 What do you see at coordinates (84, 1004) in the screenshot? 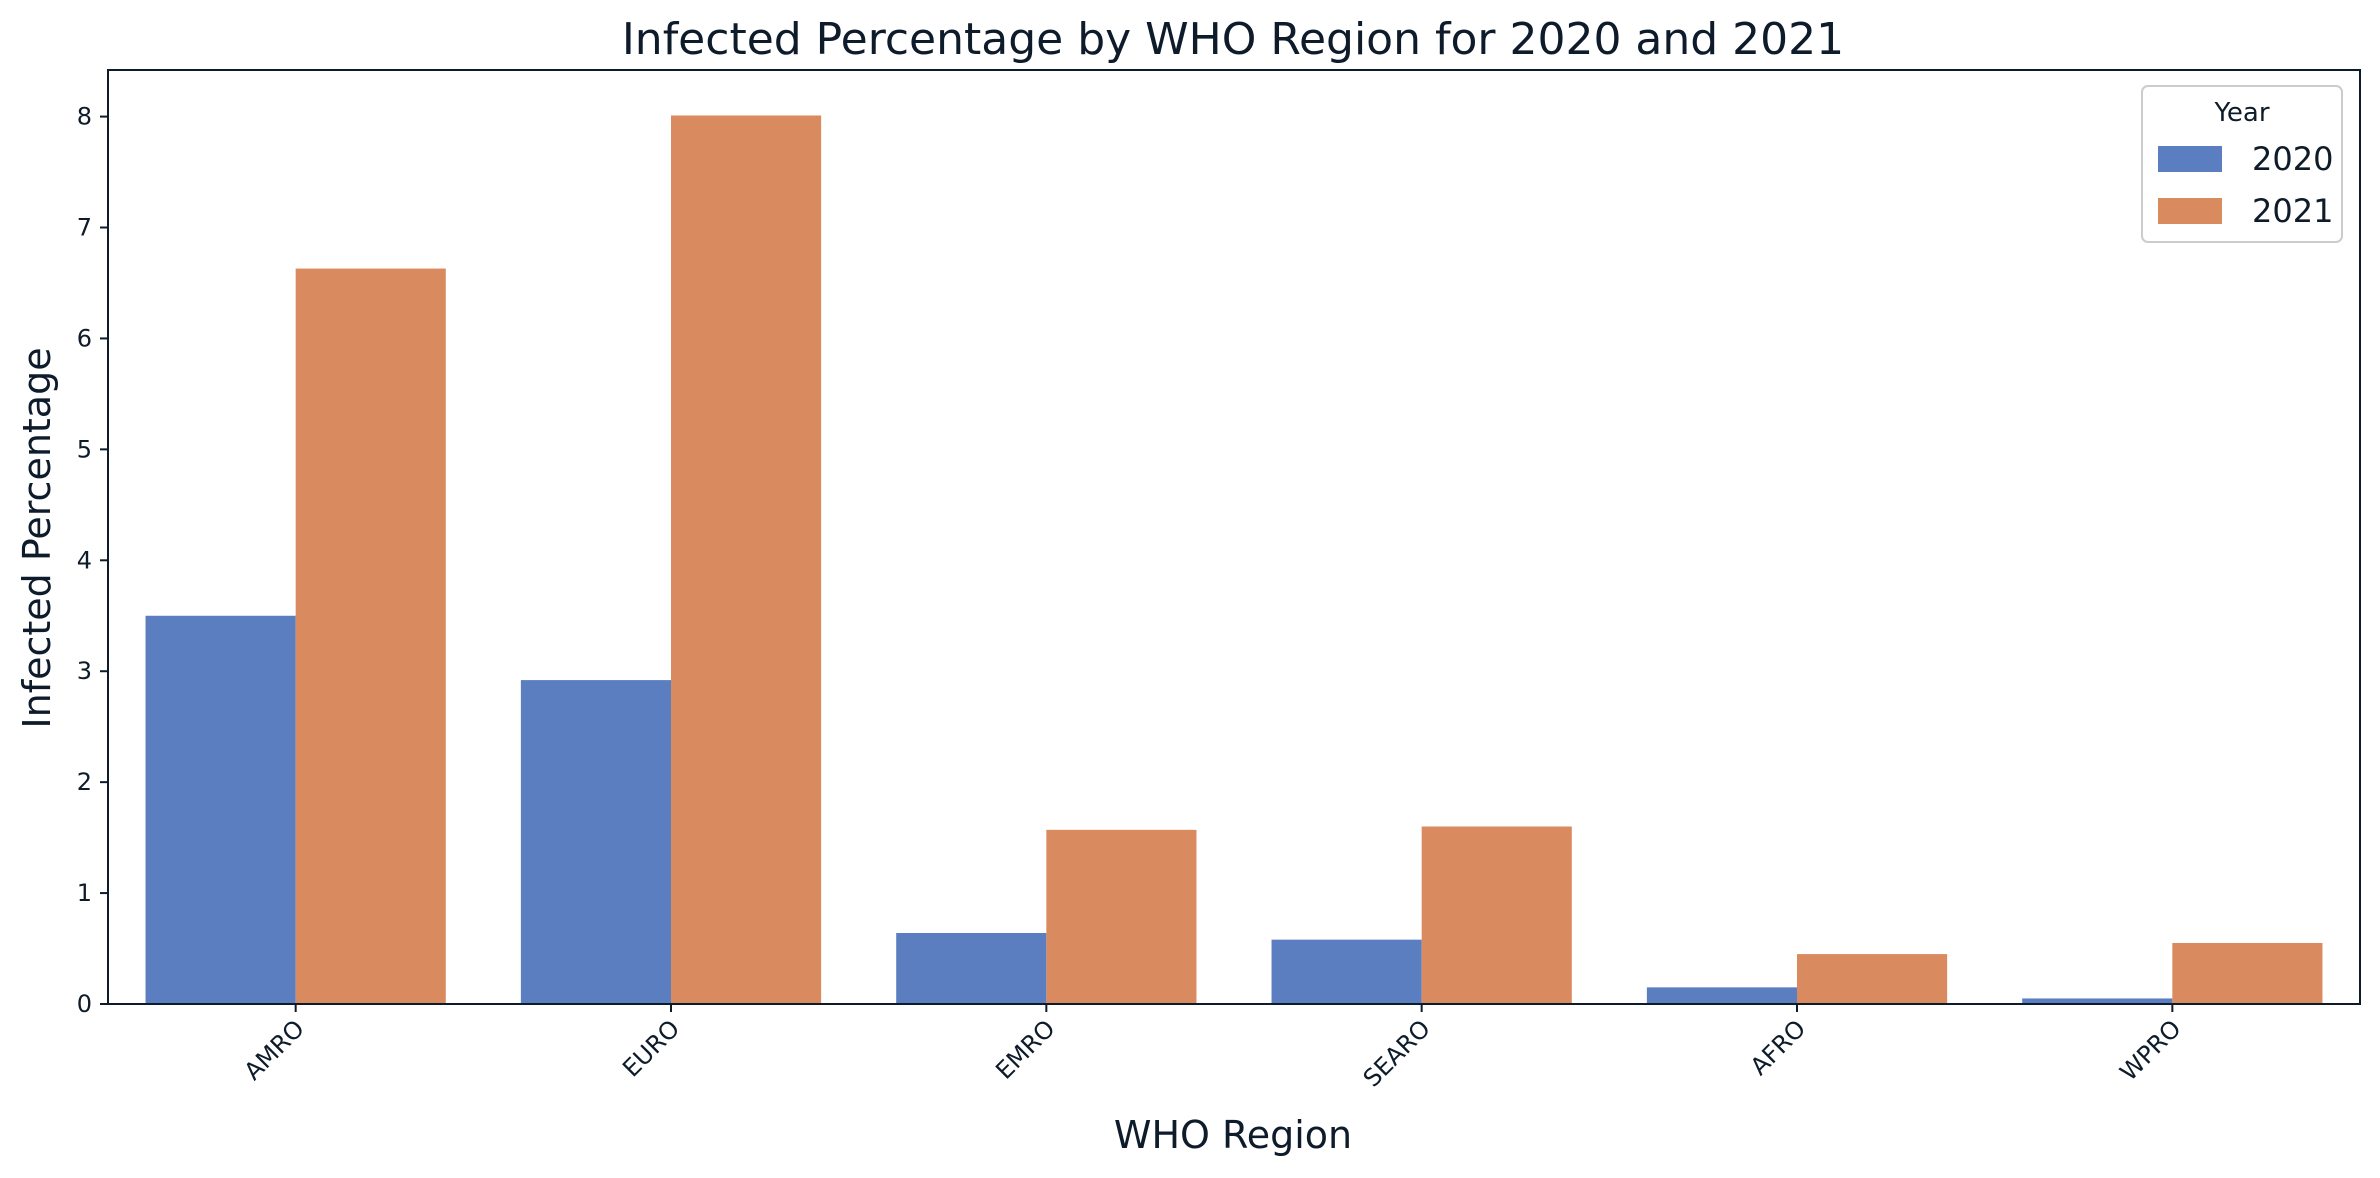
I see `y-tick-label-0: 0` at bounding box center [84, 1004].